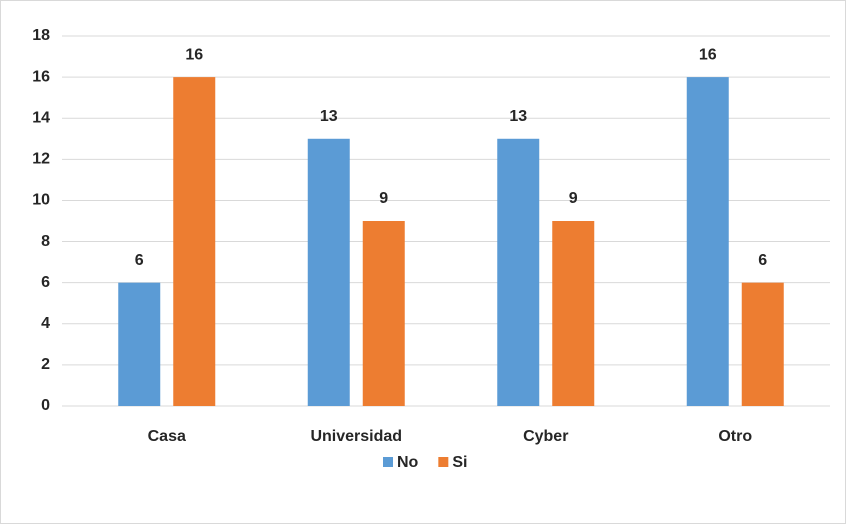 This screenshot has width=847, height=525. Describe the element at coordinates (45, 405) in the screenshot. I see `y-tick-label: 0` at that location.